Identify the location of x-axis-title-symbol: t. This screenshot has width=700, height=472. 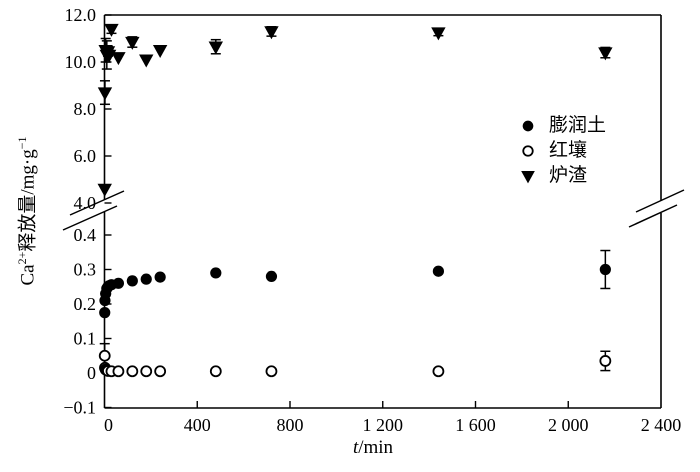
(355, 447).